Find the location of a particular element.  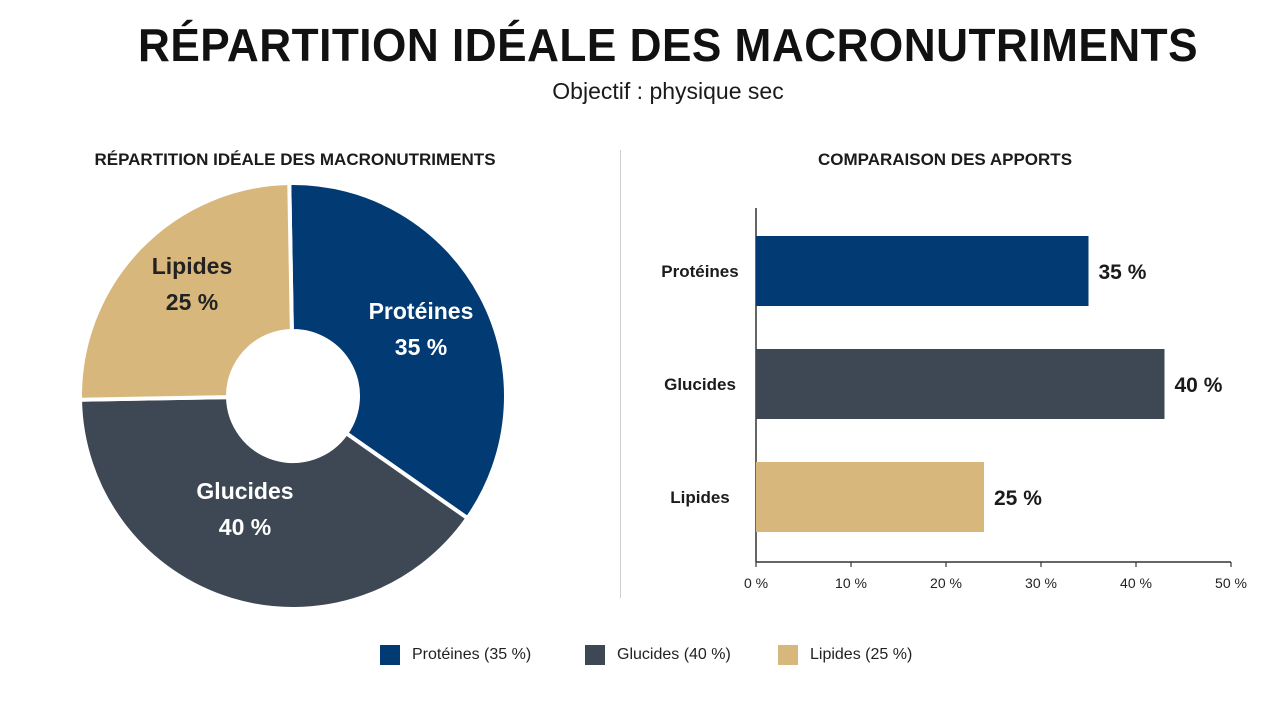

bar-category-label-glucides: Glucides is located at coordinates (700, 384).